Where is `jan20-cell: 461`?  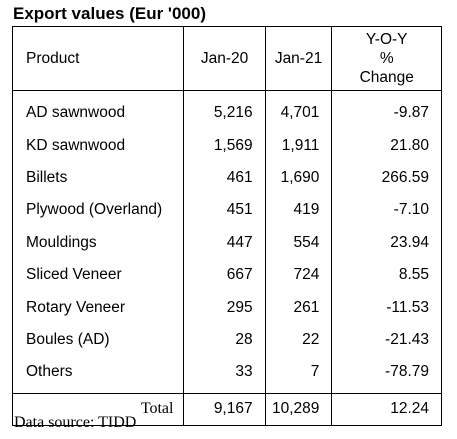
jan20-cell: 461 is located at coordinates (239, 177).